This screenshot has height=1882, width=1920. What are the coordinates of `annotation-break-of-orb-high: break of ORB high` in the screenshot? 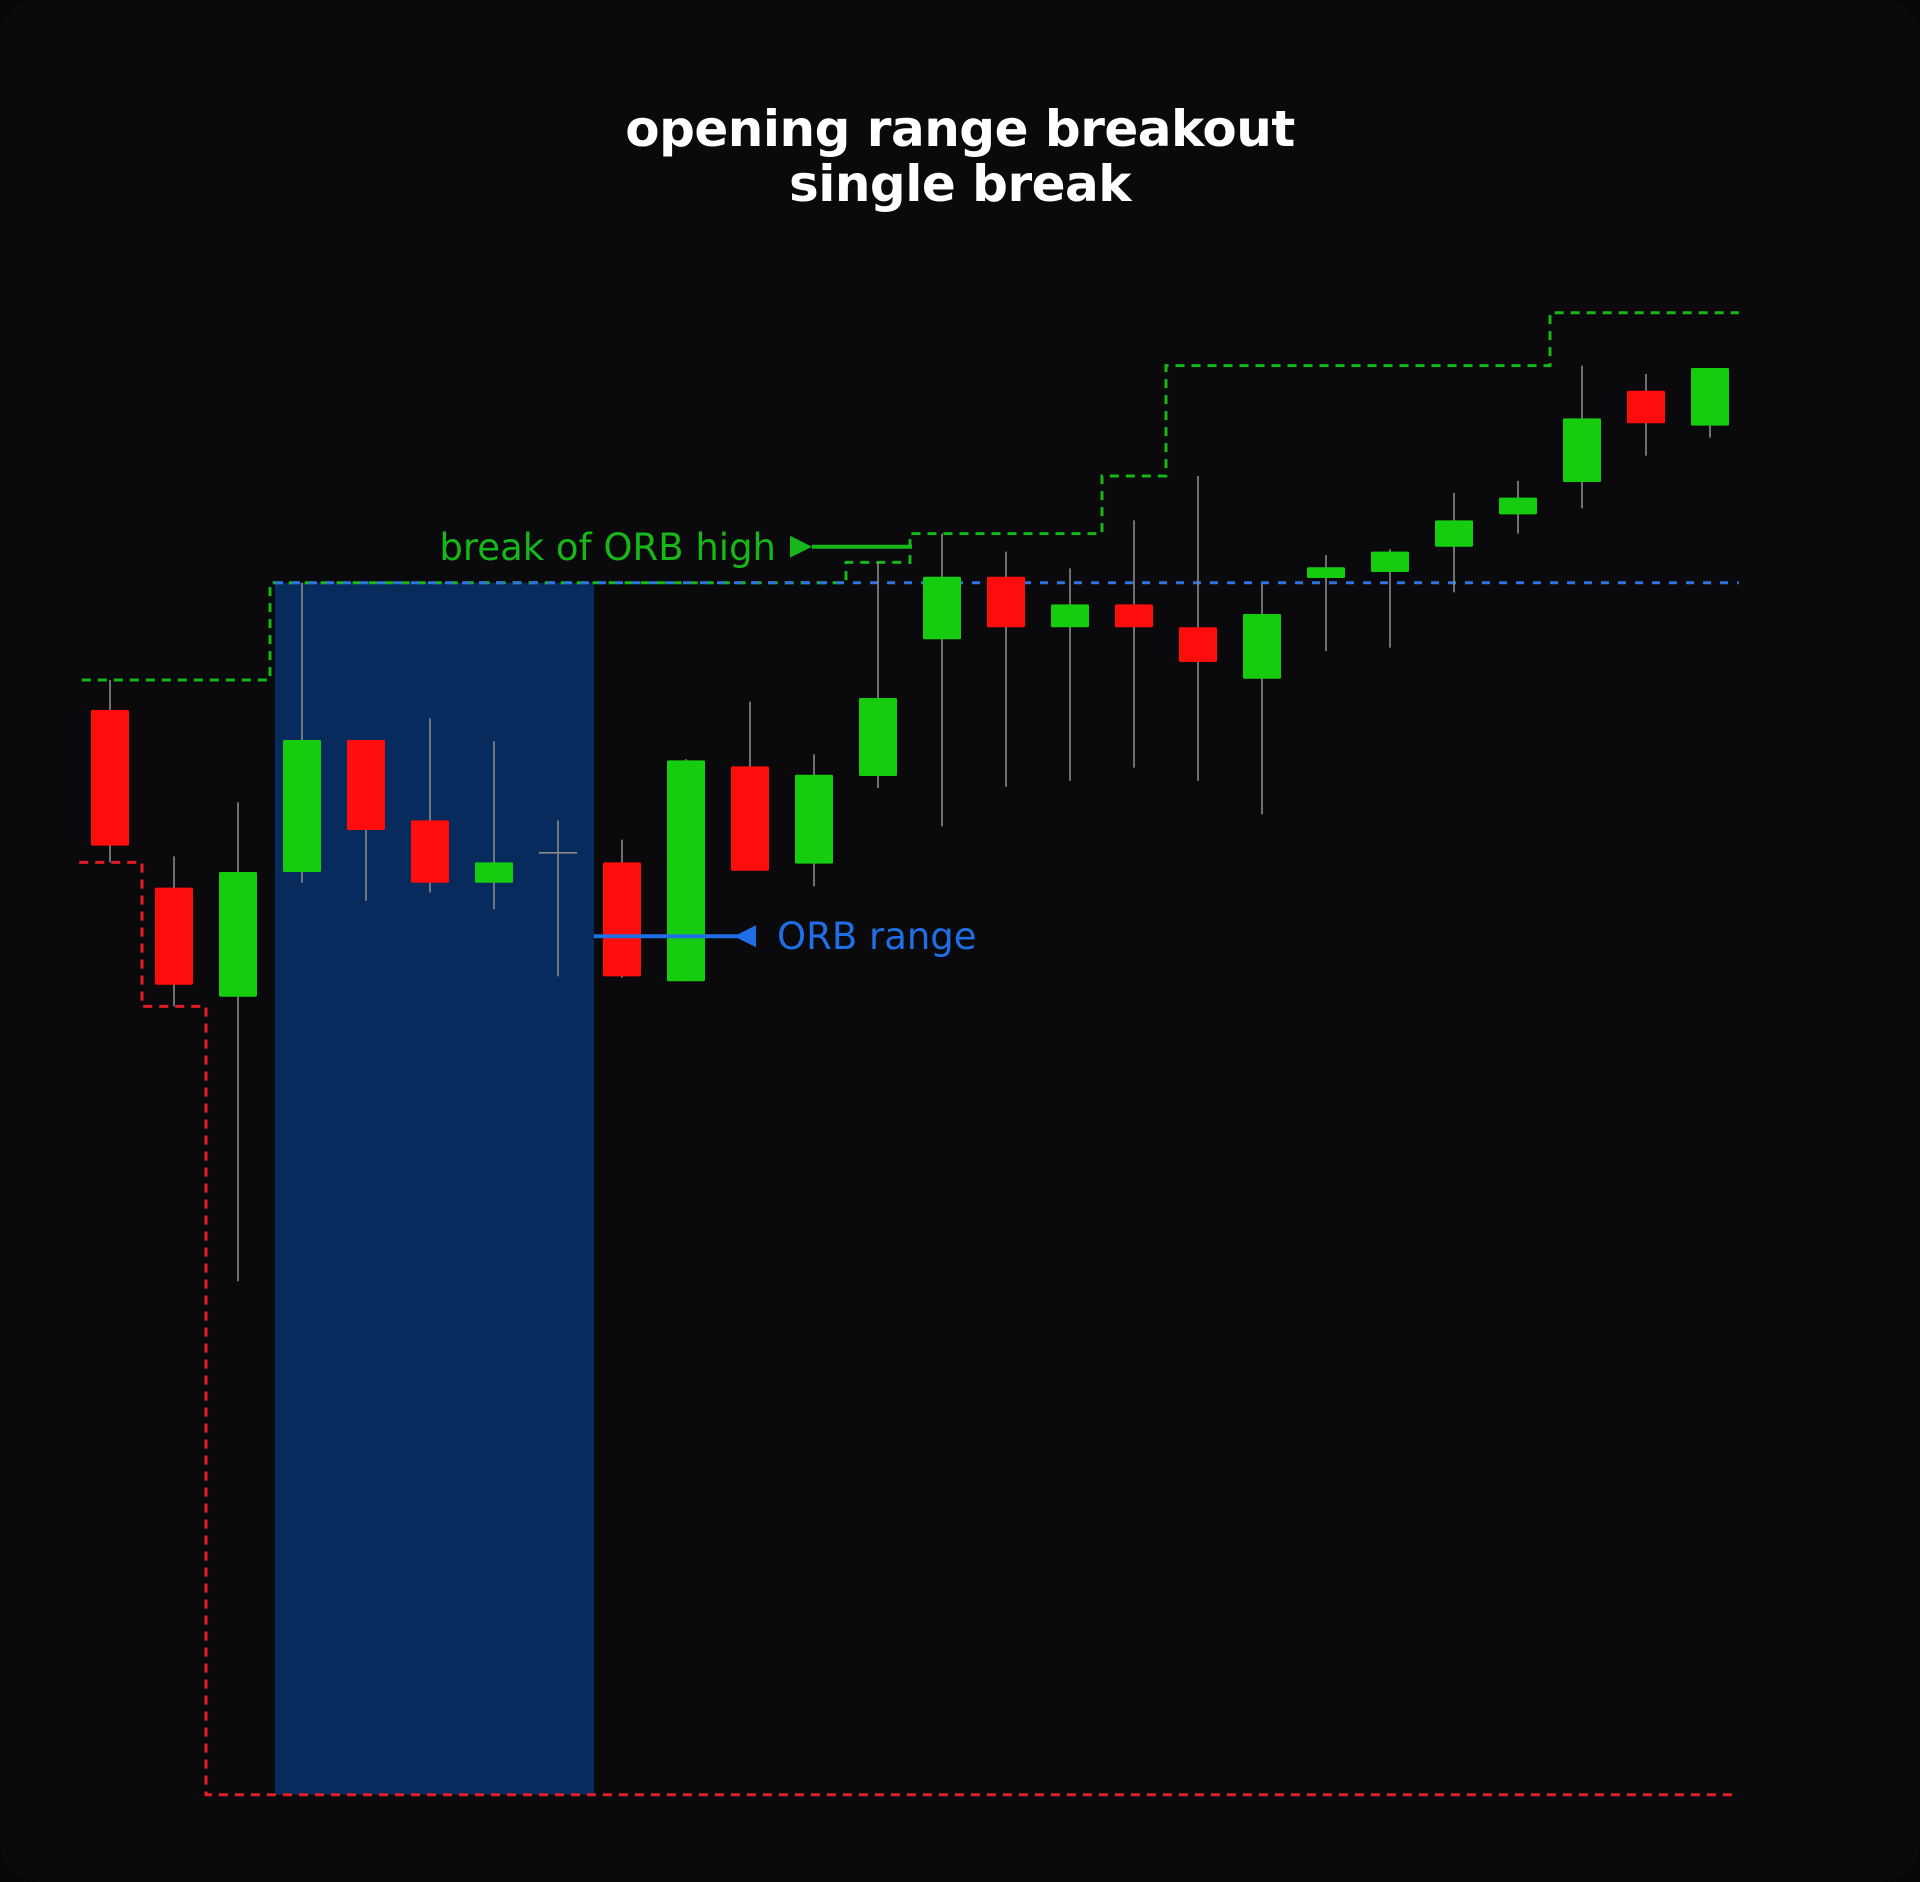 It's located at (607, 547).